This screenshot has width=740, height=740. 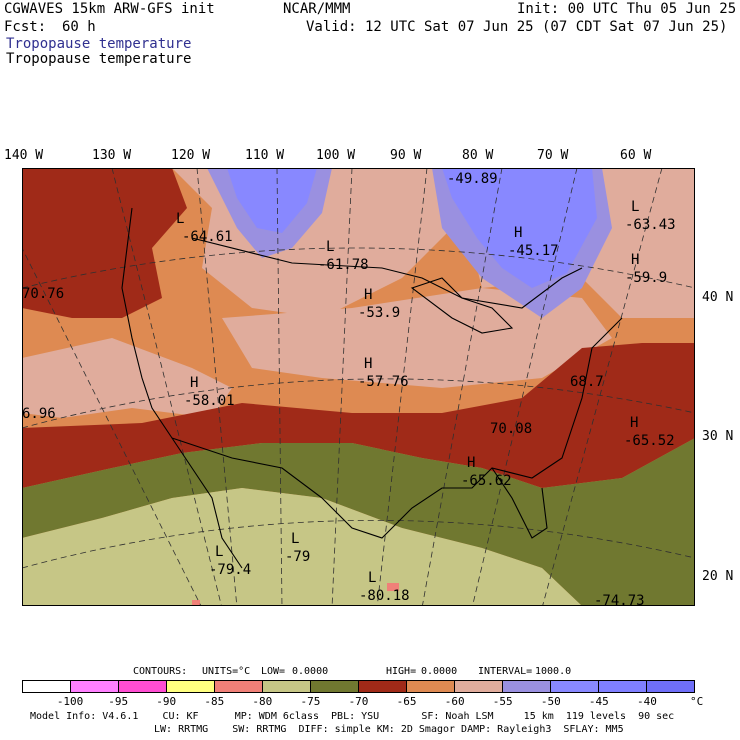 I want to click on interval-label: INTERVAL=, so click(x=505, y=671).